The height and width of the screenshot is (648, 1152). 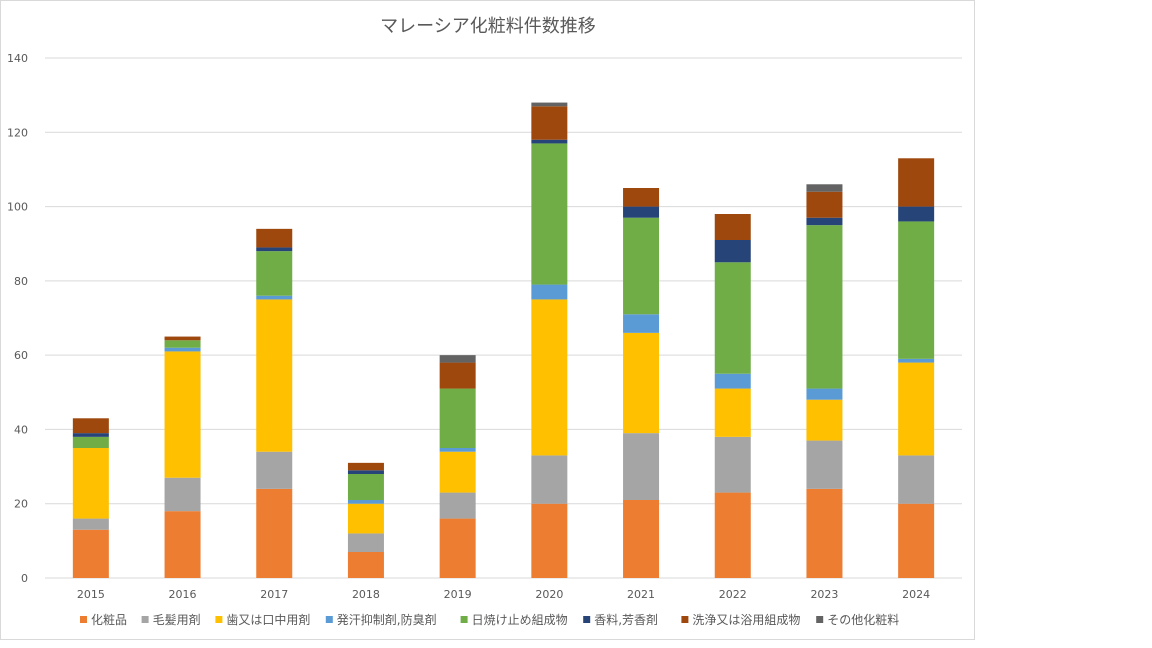 I want to click on x-tick-label: 2015, so click(x=91, y=594).